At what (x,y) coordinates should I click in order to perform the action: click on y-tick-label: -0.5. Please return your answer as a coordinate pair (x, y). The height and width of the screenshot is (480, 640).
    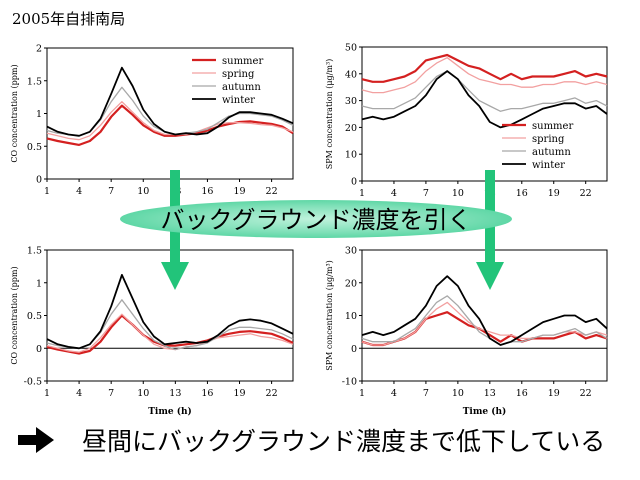
    Looking at the image, I should click on (33, 382).